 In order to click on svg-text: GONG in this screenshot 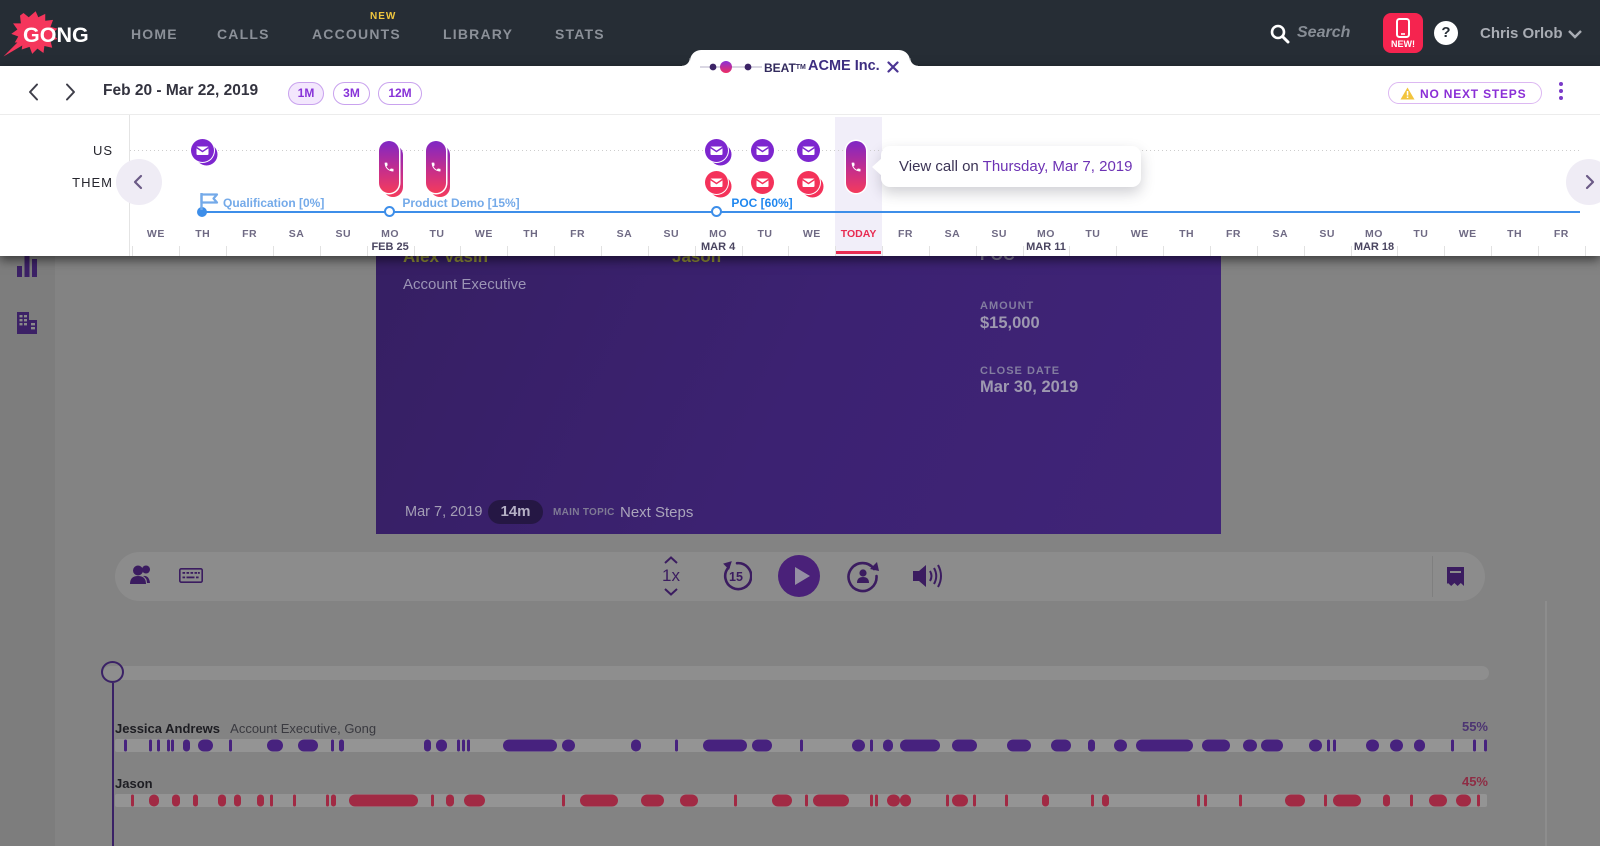, I will do `click(56, 35)`.